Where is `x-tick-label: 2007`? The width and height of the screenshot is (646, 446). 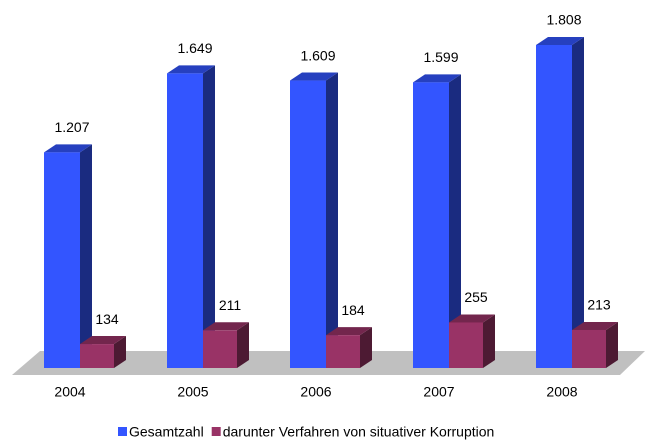
x-tick-label: 2007 is located at coordinates (438, 392).